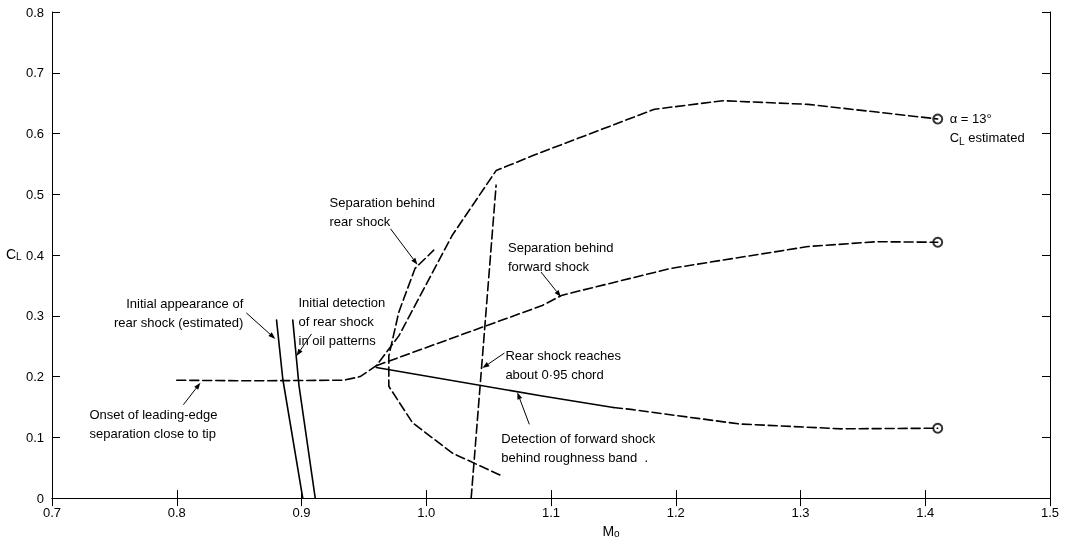 Image resolution: width=1068 pixels, height=543 pixels. I want to click on y-tick-label: 0.1, so click(34, 437).